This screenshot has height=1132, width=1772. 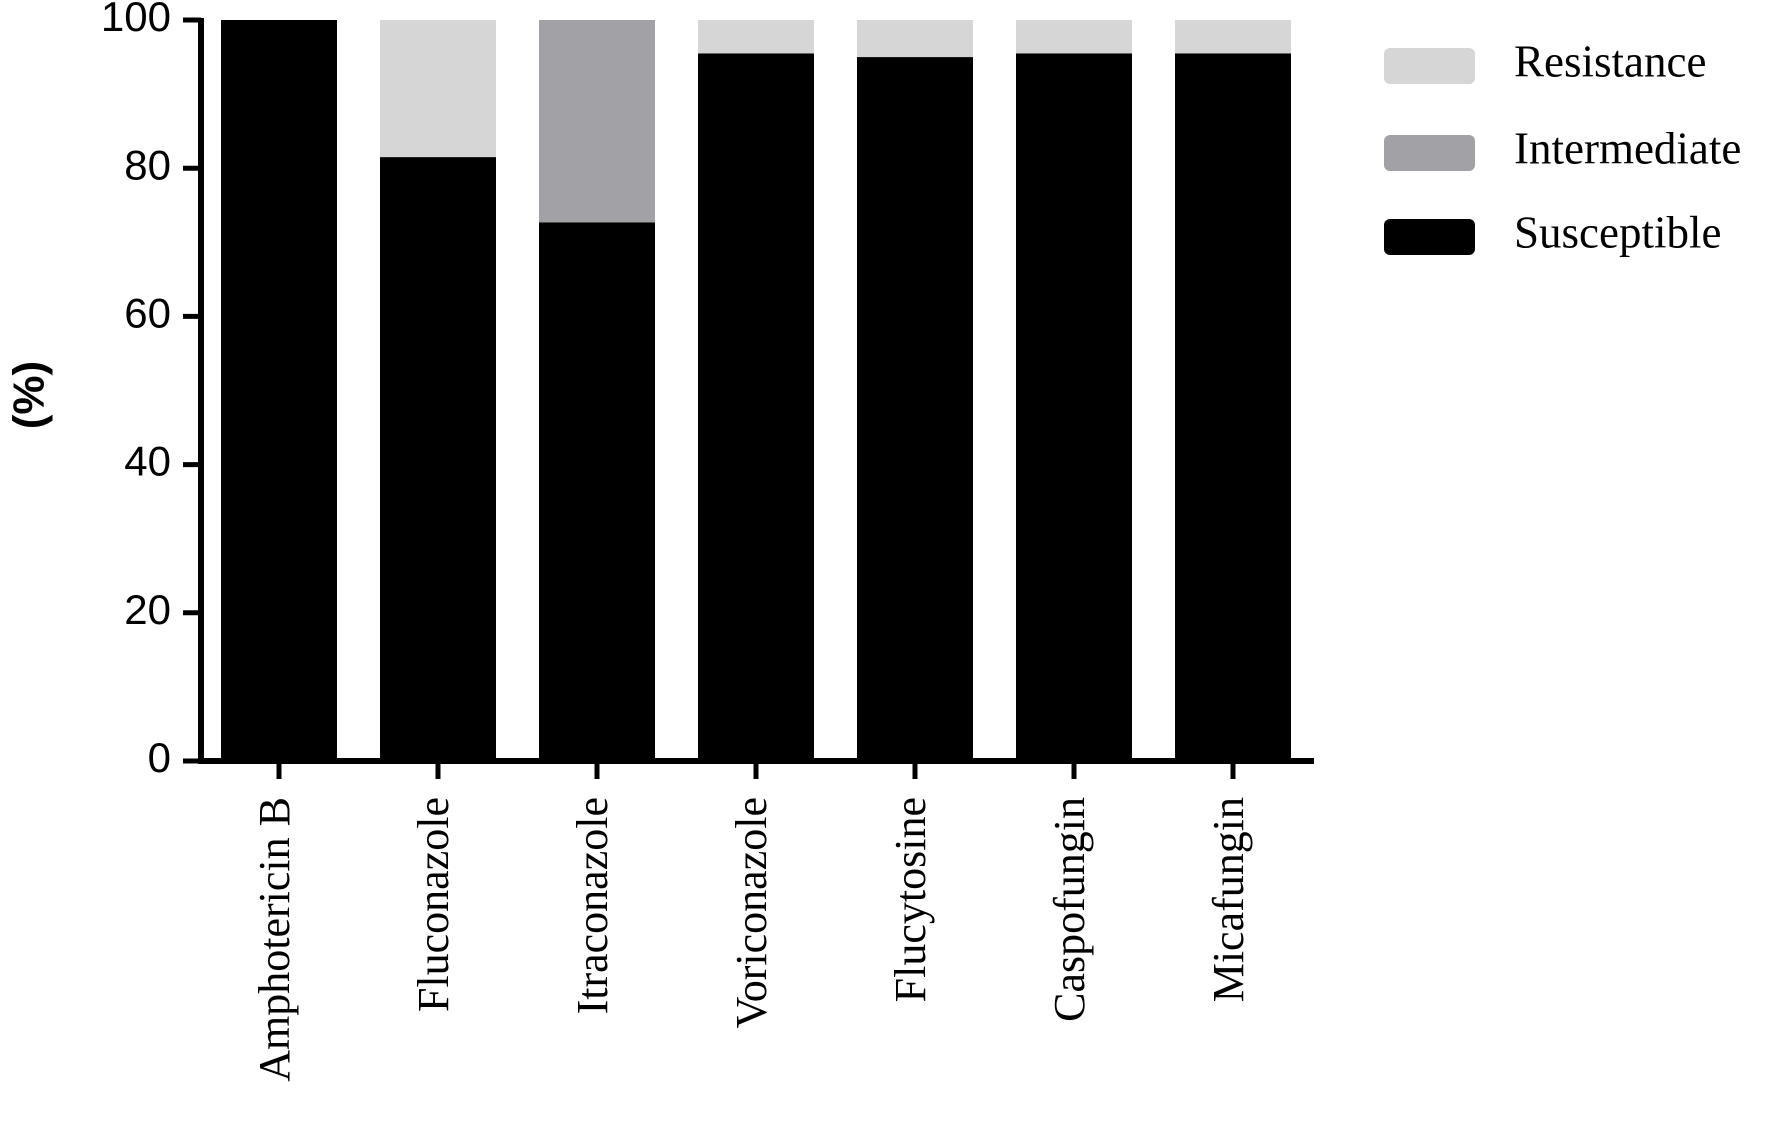 I want to click on x-tick-label: Voriconazole, so click(x=751, y=912).